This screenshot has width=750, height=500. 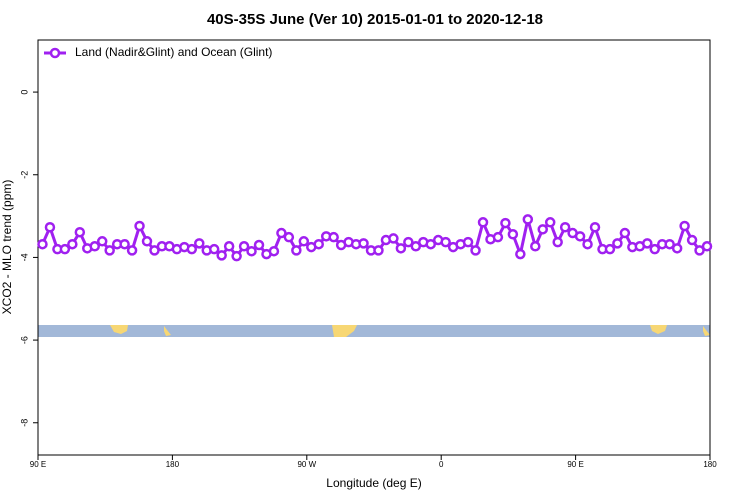 I want to click on y-tick-label: 0, so click(x=24, y=92).